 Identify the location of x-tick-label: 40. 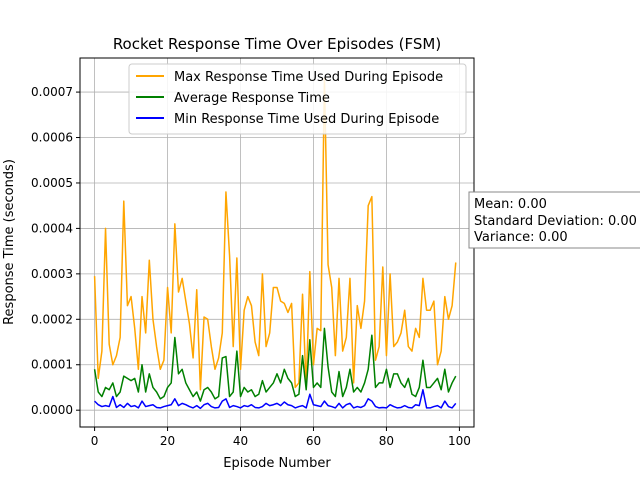
(240, 441).